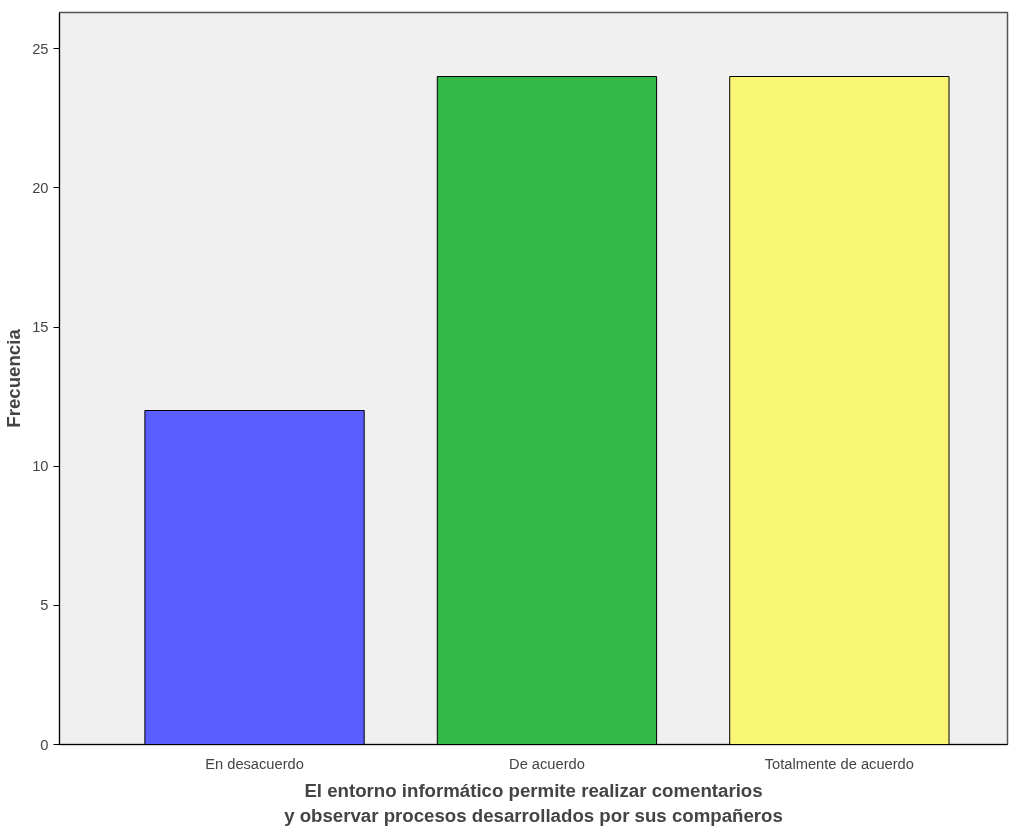 This screenshot has height=828, width=1023. What do you see at coordinates (44, 605) in the screenshot?
I see `y-tick-label: 5` at bounding box center [44, 605].